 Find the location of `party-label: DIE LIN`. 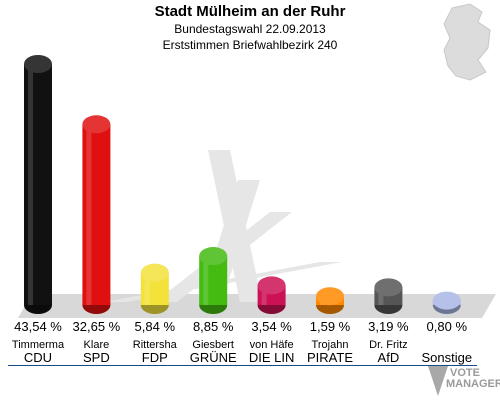

party-label: DIE LIN is located at coordinates (271, 358).